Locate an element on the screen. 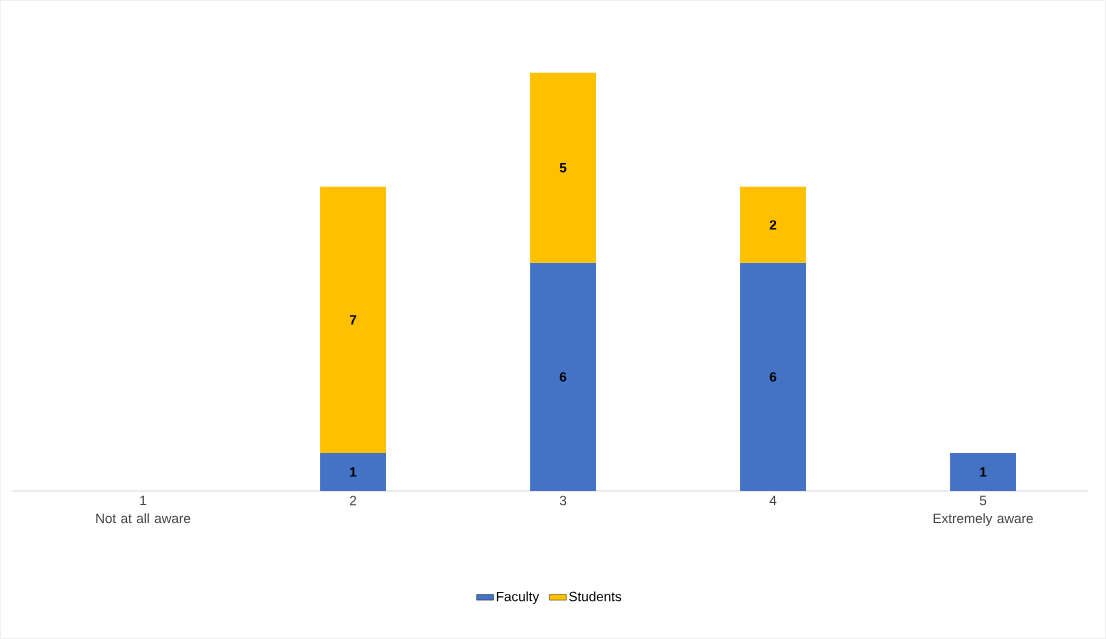 The width and height of the screenshot is (1106, 639). x-tick-label: 5 Extremely aware is located at coordinates (983, 510).